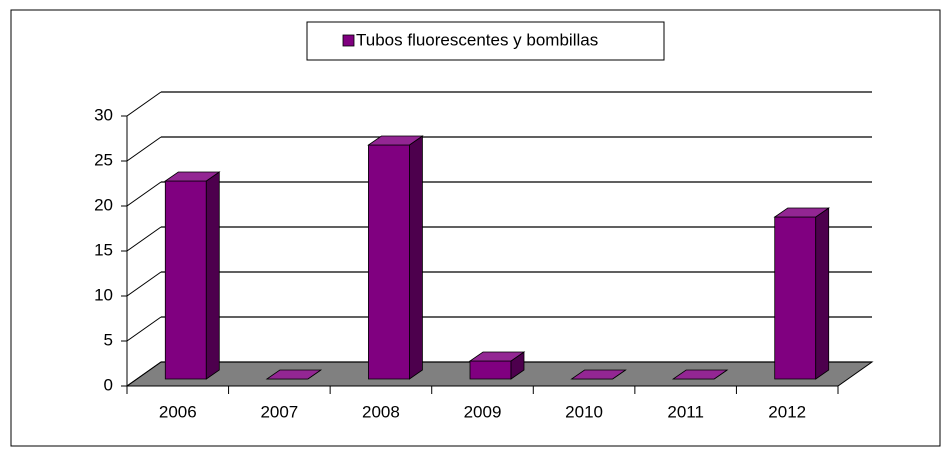 Image resolution: width=949 pixels, height=461 pixels. Describe the element at coordinates (787, 411) in the screenshot. I see `x-tick-label: 2012` at that location.